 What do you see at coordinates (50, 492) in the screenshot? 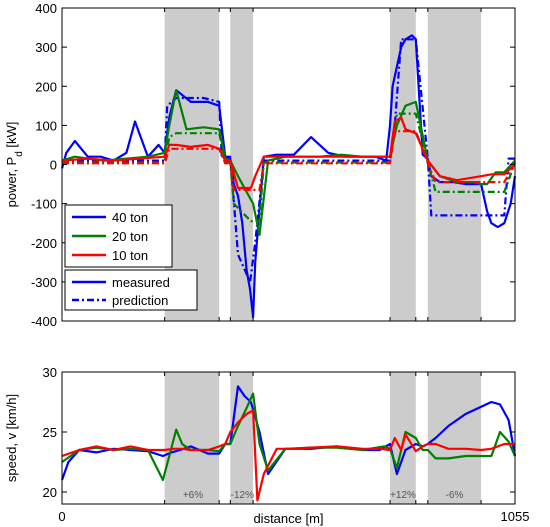
I see `speed-ytick-label: 20` at bounding box center [50, 492].